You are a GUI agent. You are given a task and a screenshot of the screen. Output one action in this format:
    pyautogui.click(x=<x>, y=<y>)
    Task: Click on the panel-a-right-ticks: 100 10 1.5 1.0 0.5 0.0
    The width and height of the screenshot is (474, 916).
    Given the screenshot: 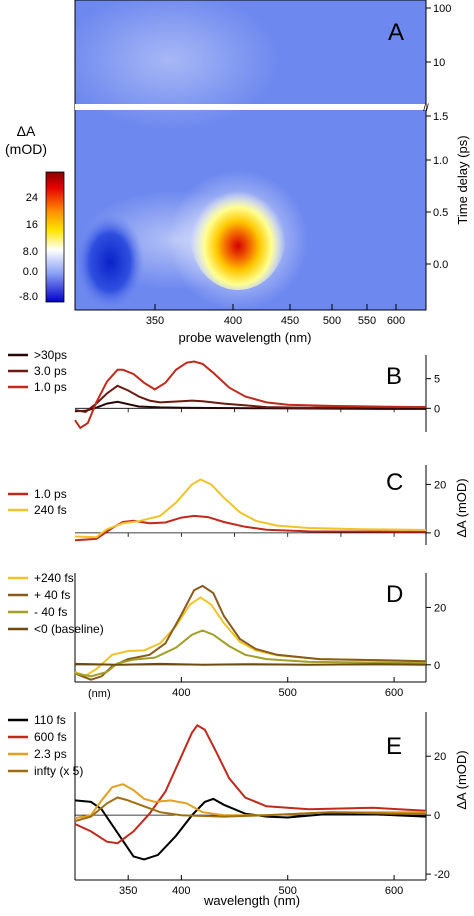 What is the action you would take?
    pyautogui.click(x=438, y=137)
    